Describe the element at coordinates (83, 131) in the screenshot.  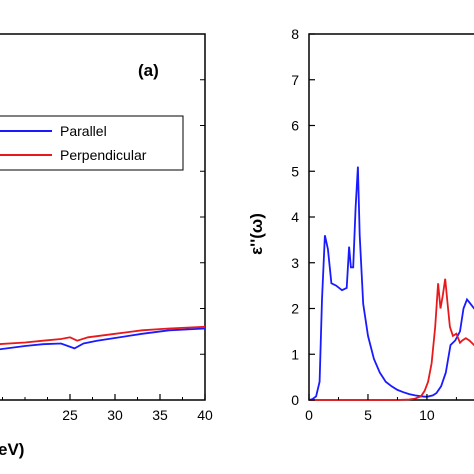
I see `legend-label-parallel: Parallel` at that location.